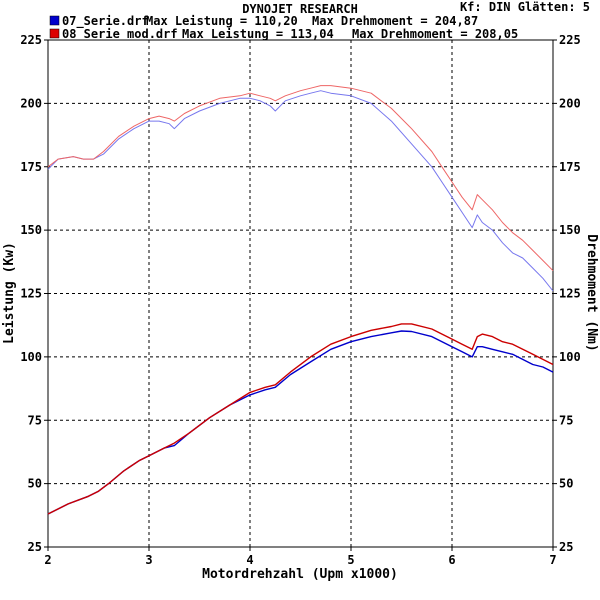 The width and height of the screenshot is (600, 600). I want to click on legend-power-2: Max Leistung = 113,04, so click(258, 34).